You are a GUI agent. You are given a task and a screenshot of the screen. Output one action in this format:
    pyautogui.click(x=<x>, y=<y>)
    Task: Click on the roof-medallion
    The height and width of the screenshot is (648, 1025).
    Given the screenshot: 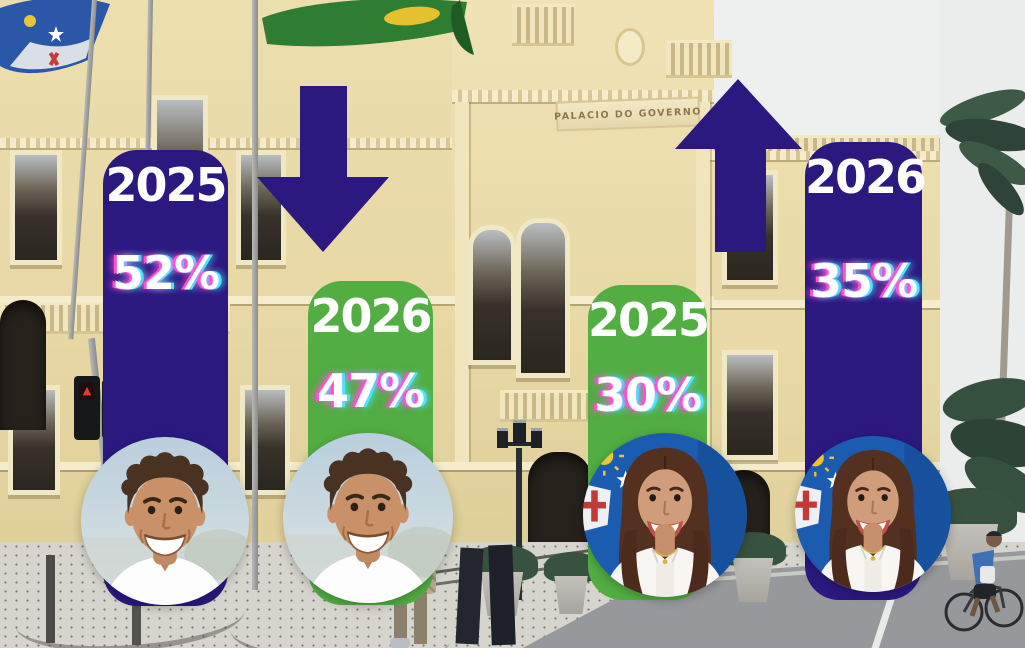 What is the action you would take?
    pyautogui.click(x=630, y=47)
    